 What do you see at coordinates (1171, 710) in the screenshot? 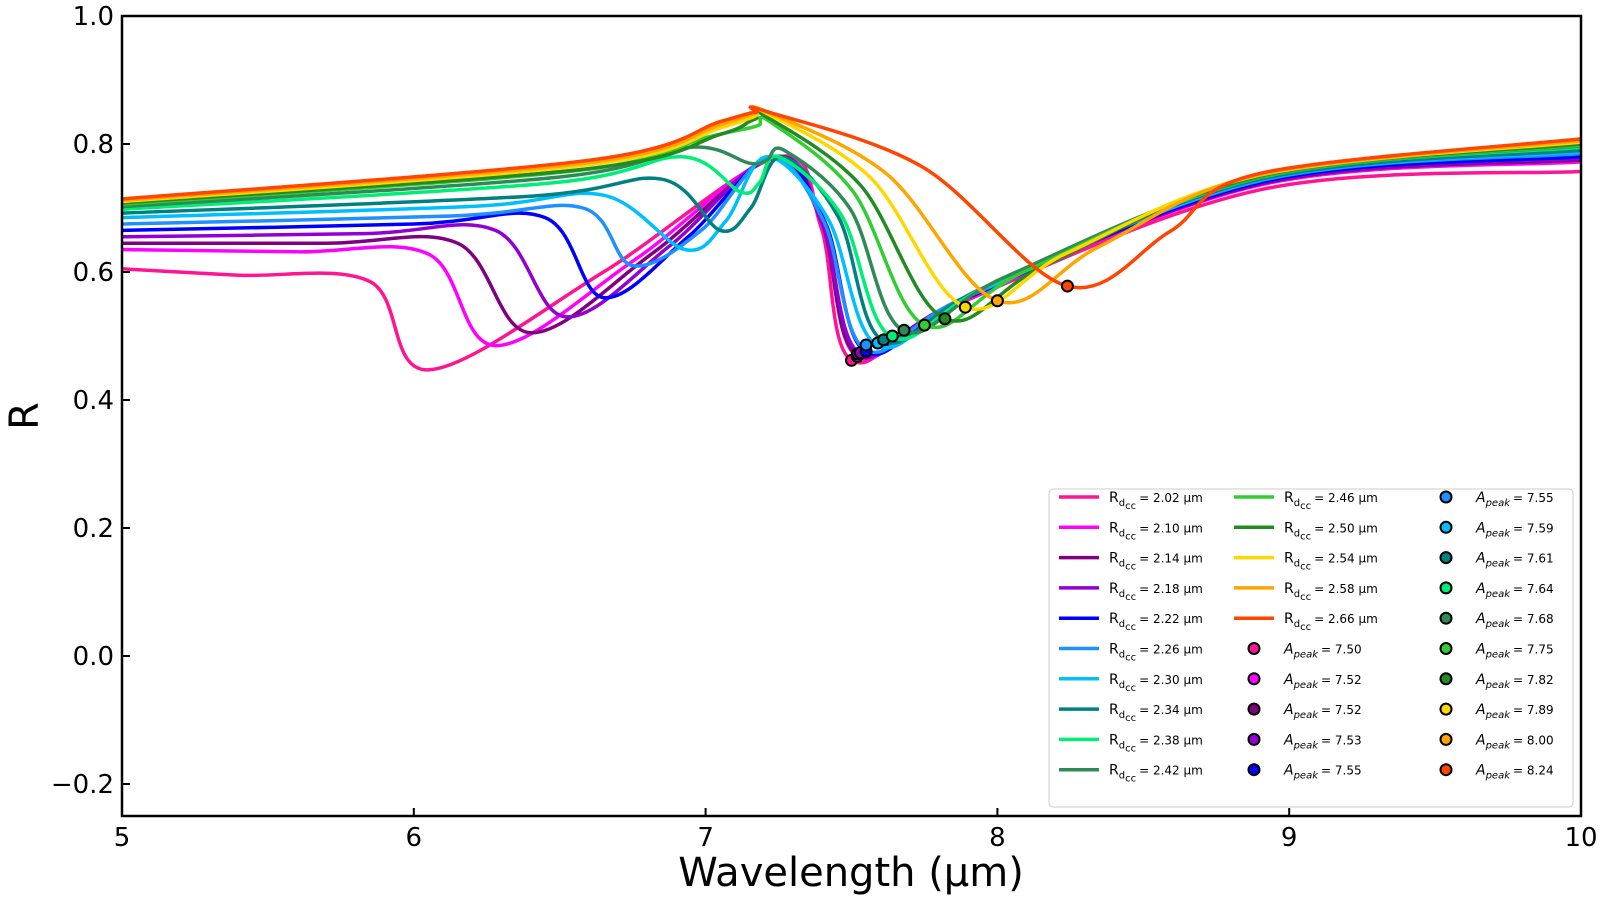
I see `legend-label-value: = 2.34 μm` at bounding box center [1171, 710].